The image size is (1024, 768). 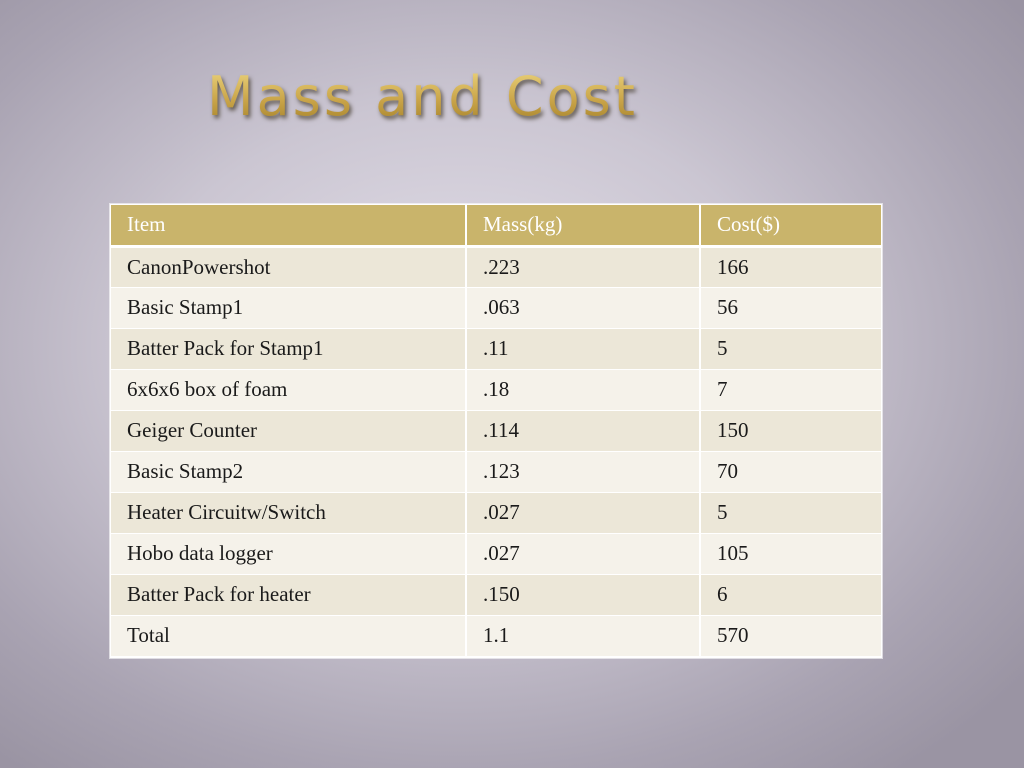 What do you see at coordinates (583, 226) in the screenshot?
I see `header-mass: Mass(kg)` at bounding box center [583, 226].